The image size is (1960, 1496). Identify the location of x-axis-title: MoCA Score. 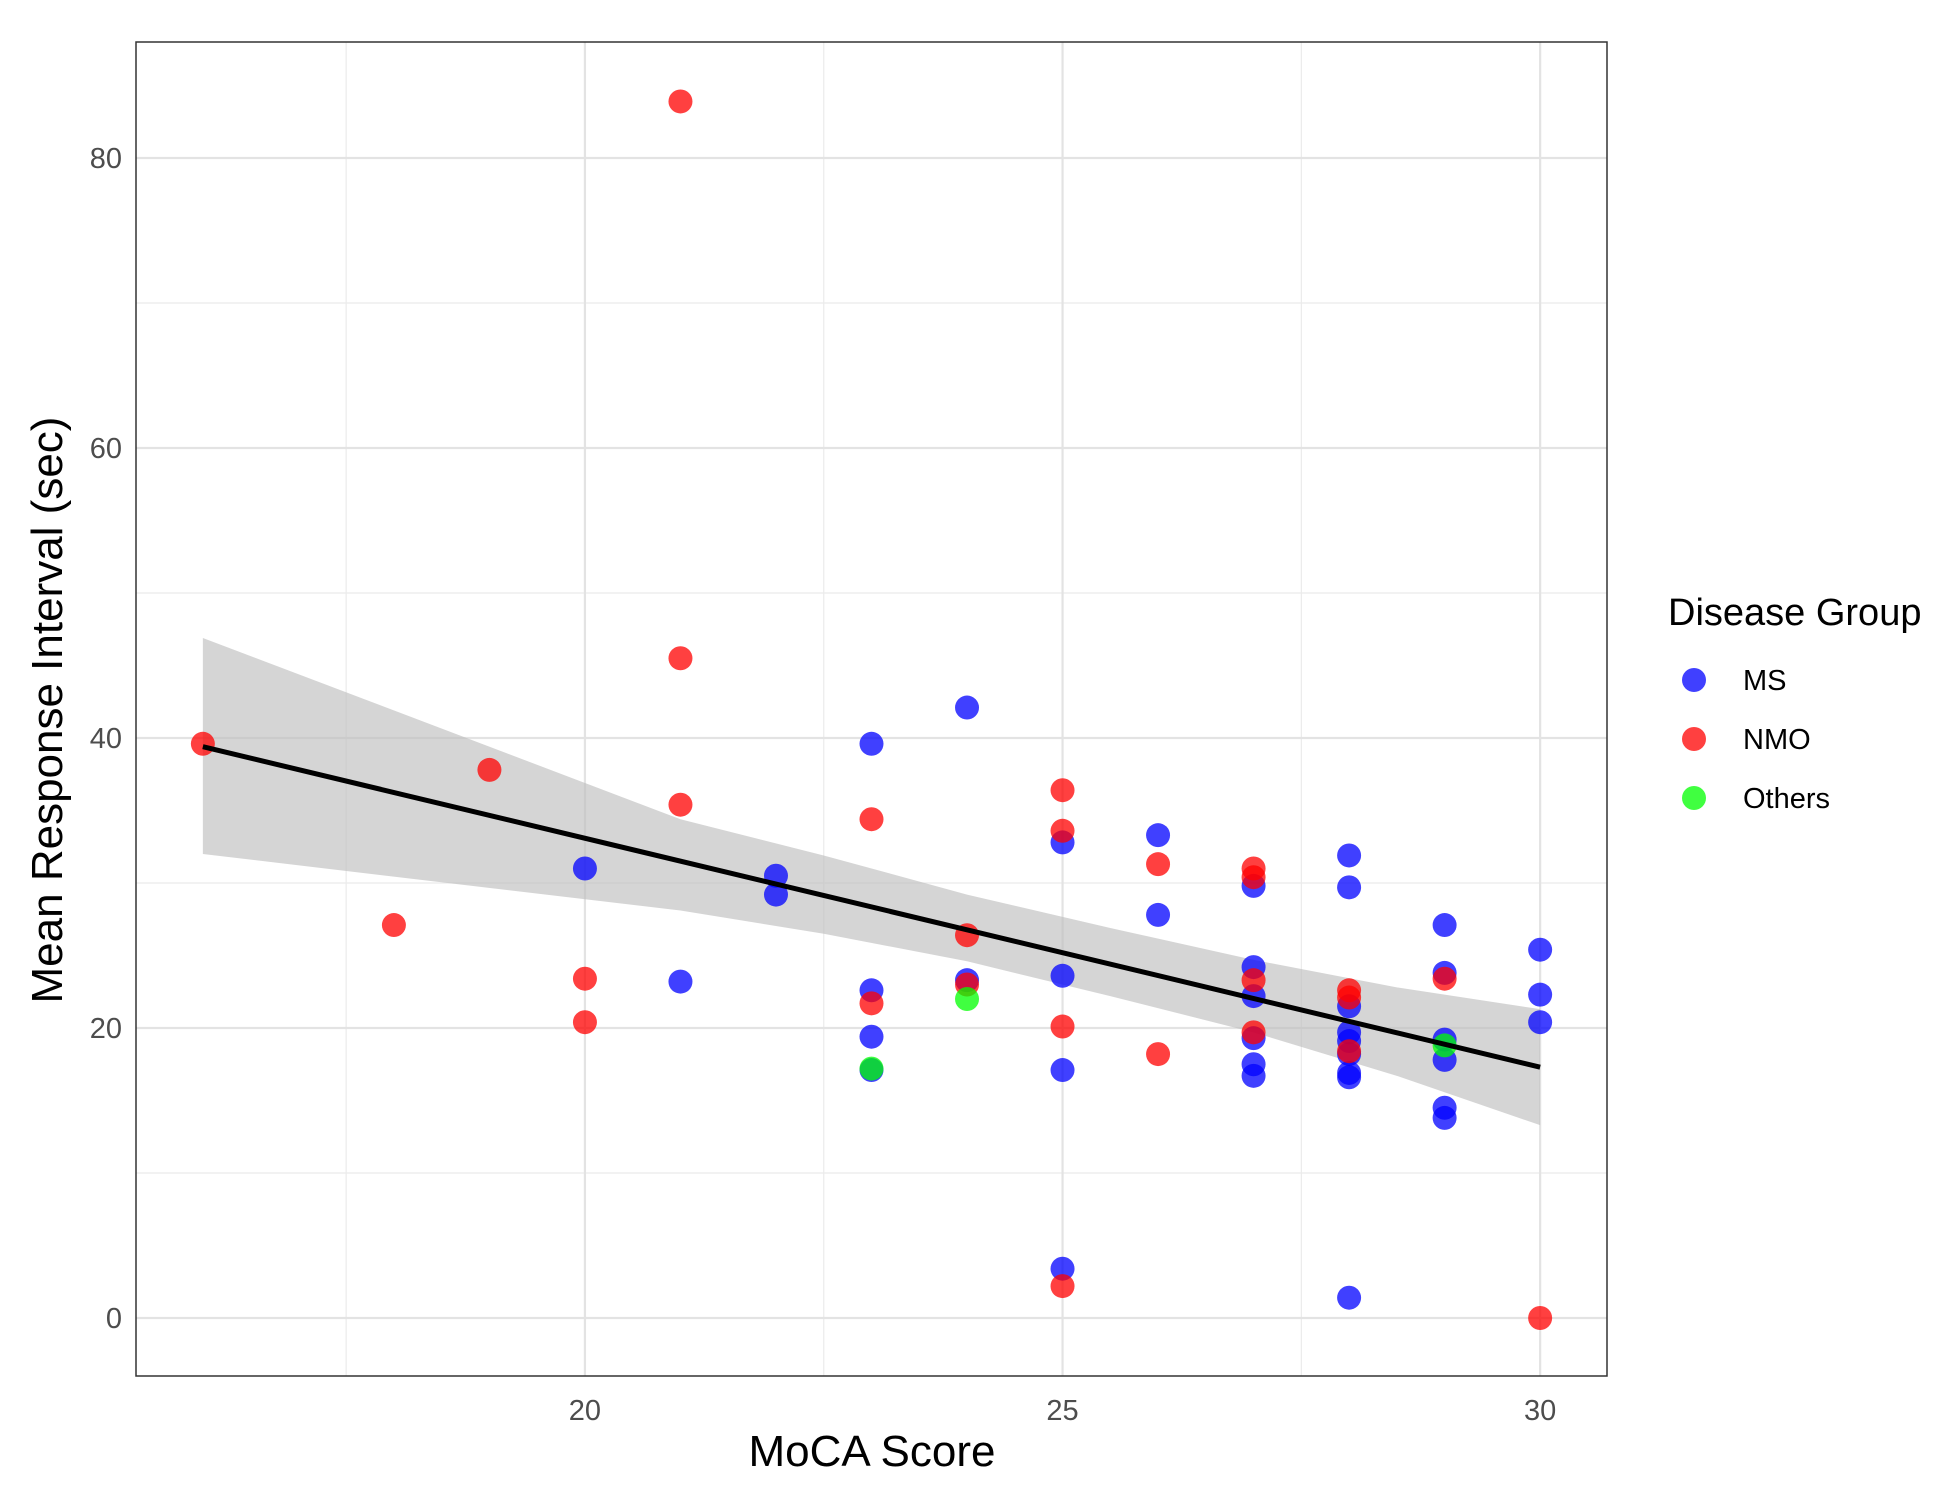
(872, 1451).